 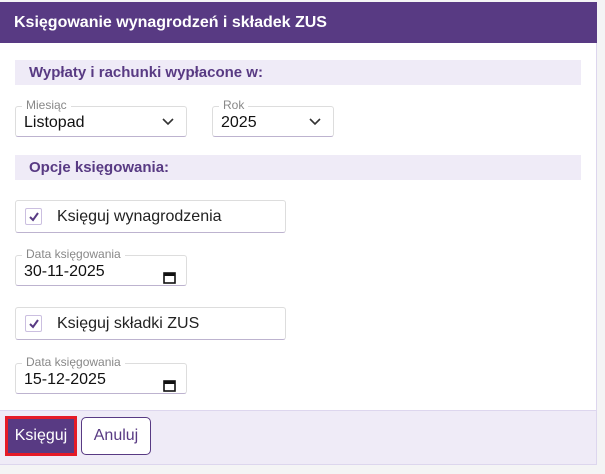 I want to click on post-zus-label: Księguj składki ZUS, so click(x=128, y=323).